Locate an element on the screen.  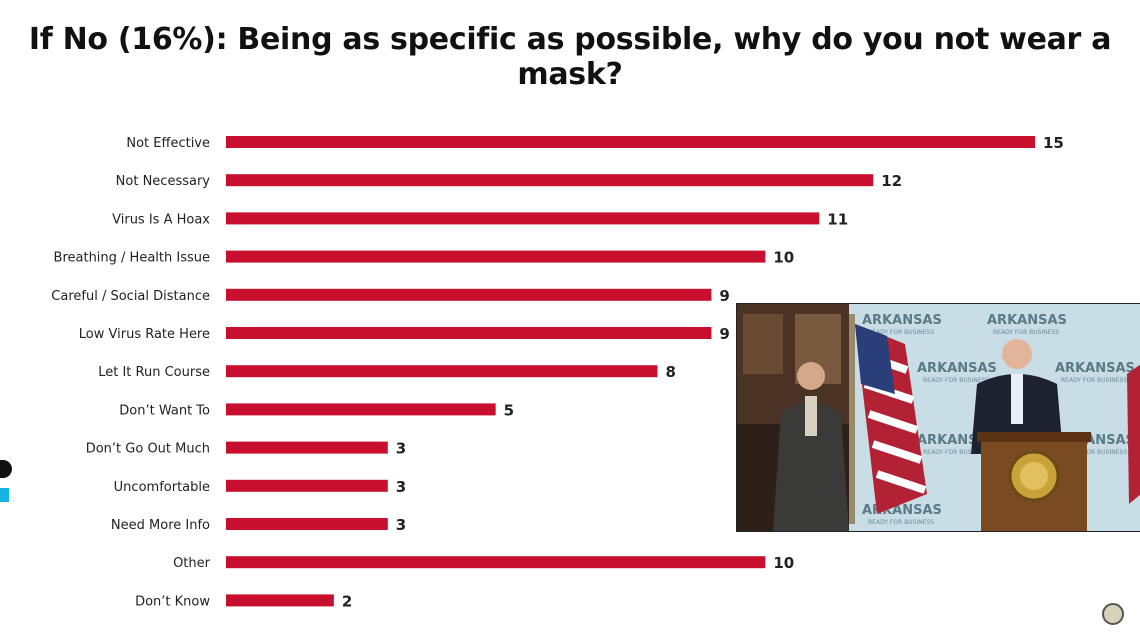
value-label: 5 is located at coordinates (509, 410).